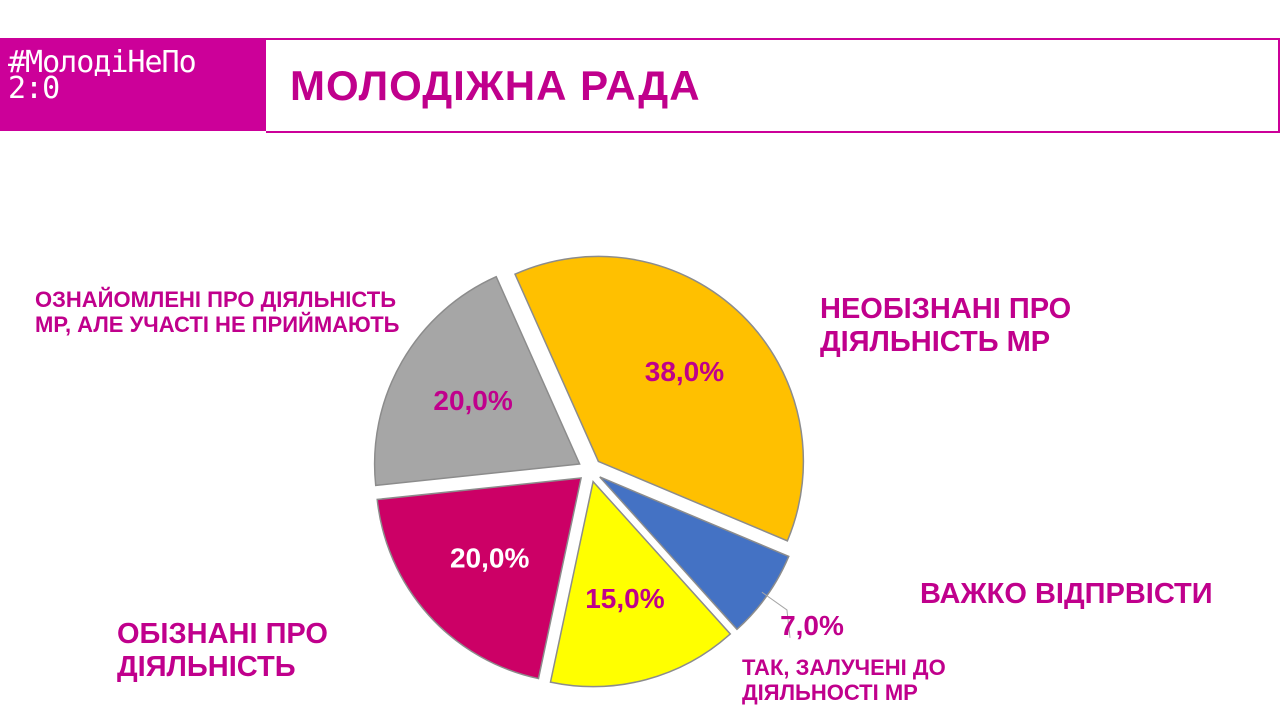 Image resolution: width=1280 pixels, height=720 pixels. Describe the element at coordinates (946, 326) in the screenshot. I see `category-label: НЕОБІЗНАНІ ПРО ДІЯЛЬНІСТЬ МР` at that location.